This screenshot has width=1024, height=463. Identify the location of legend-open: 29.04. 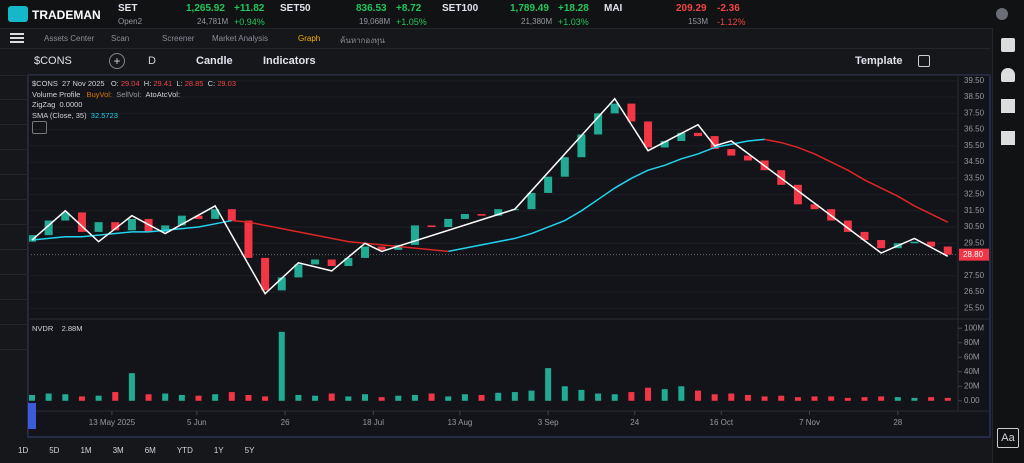
(130, 83).